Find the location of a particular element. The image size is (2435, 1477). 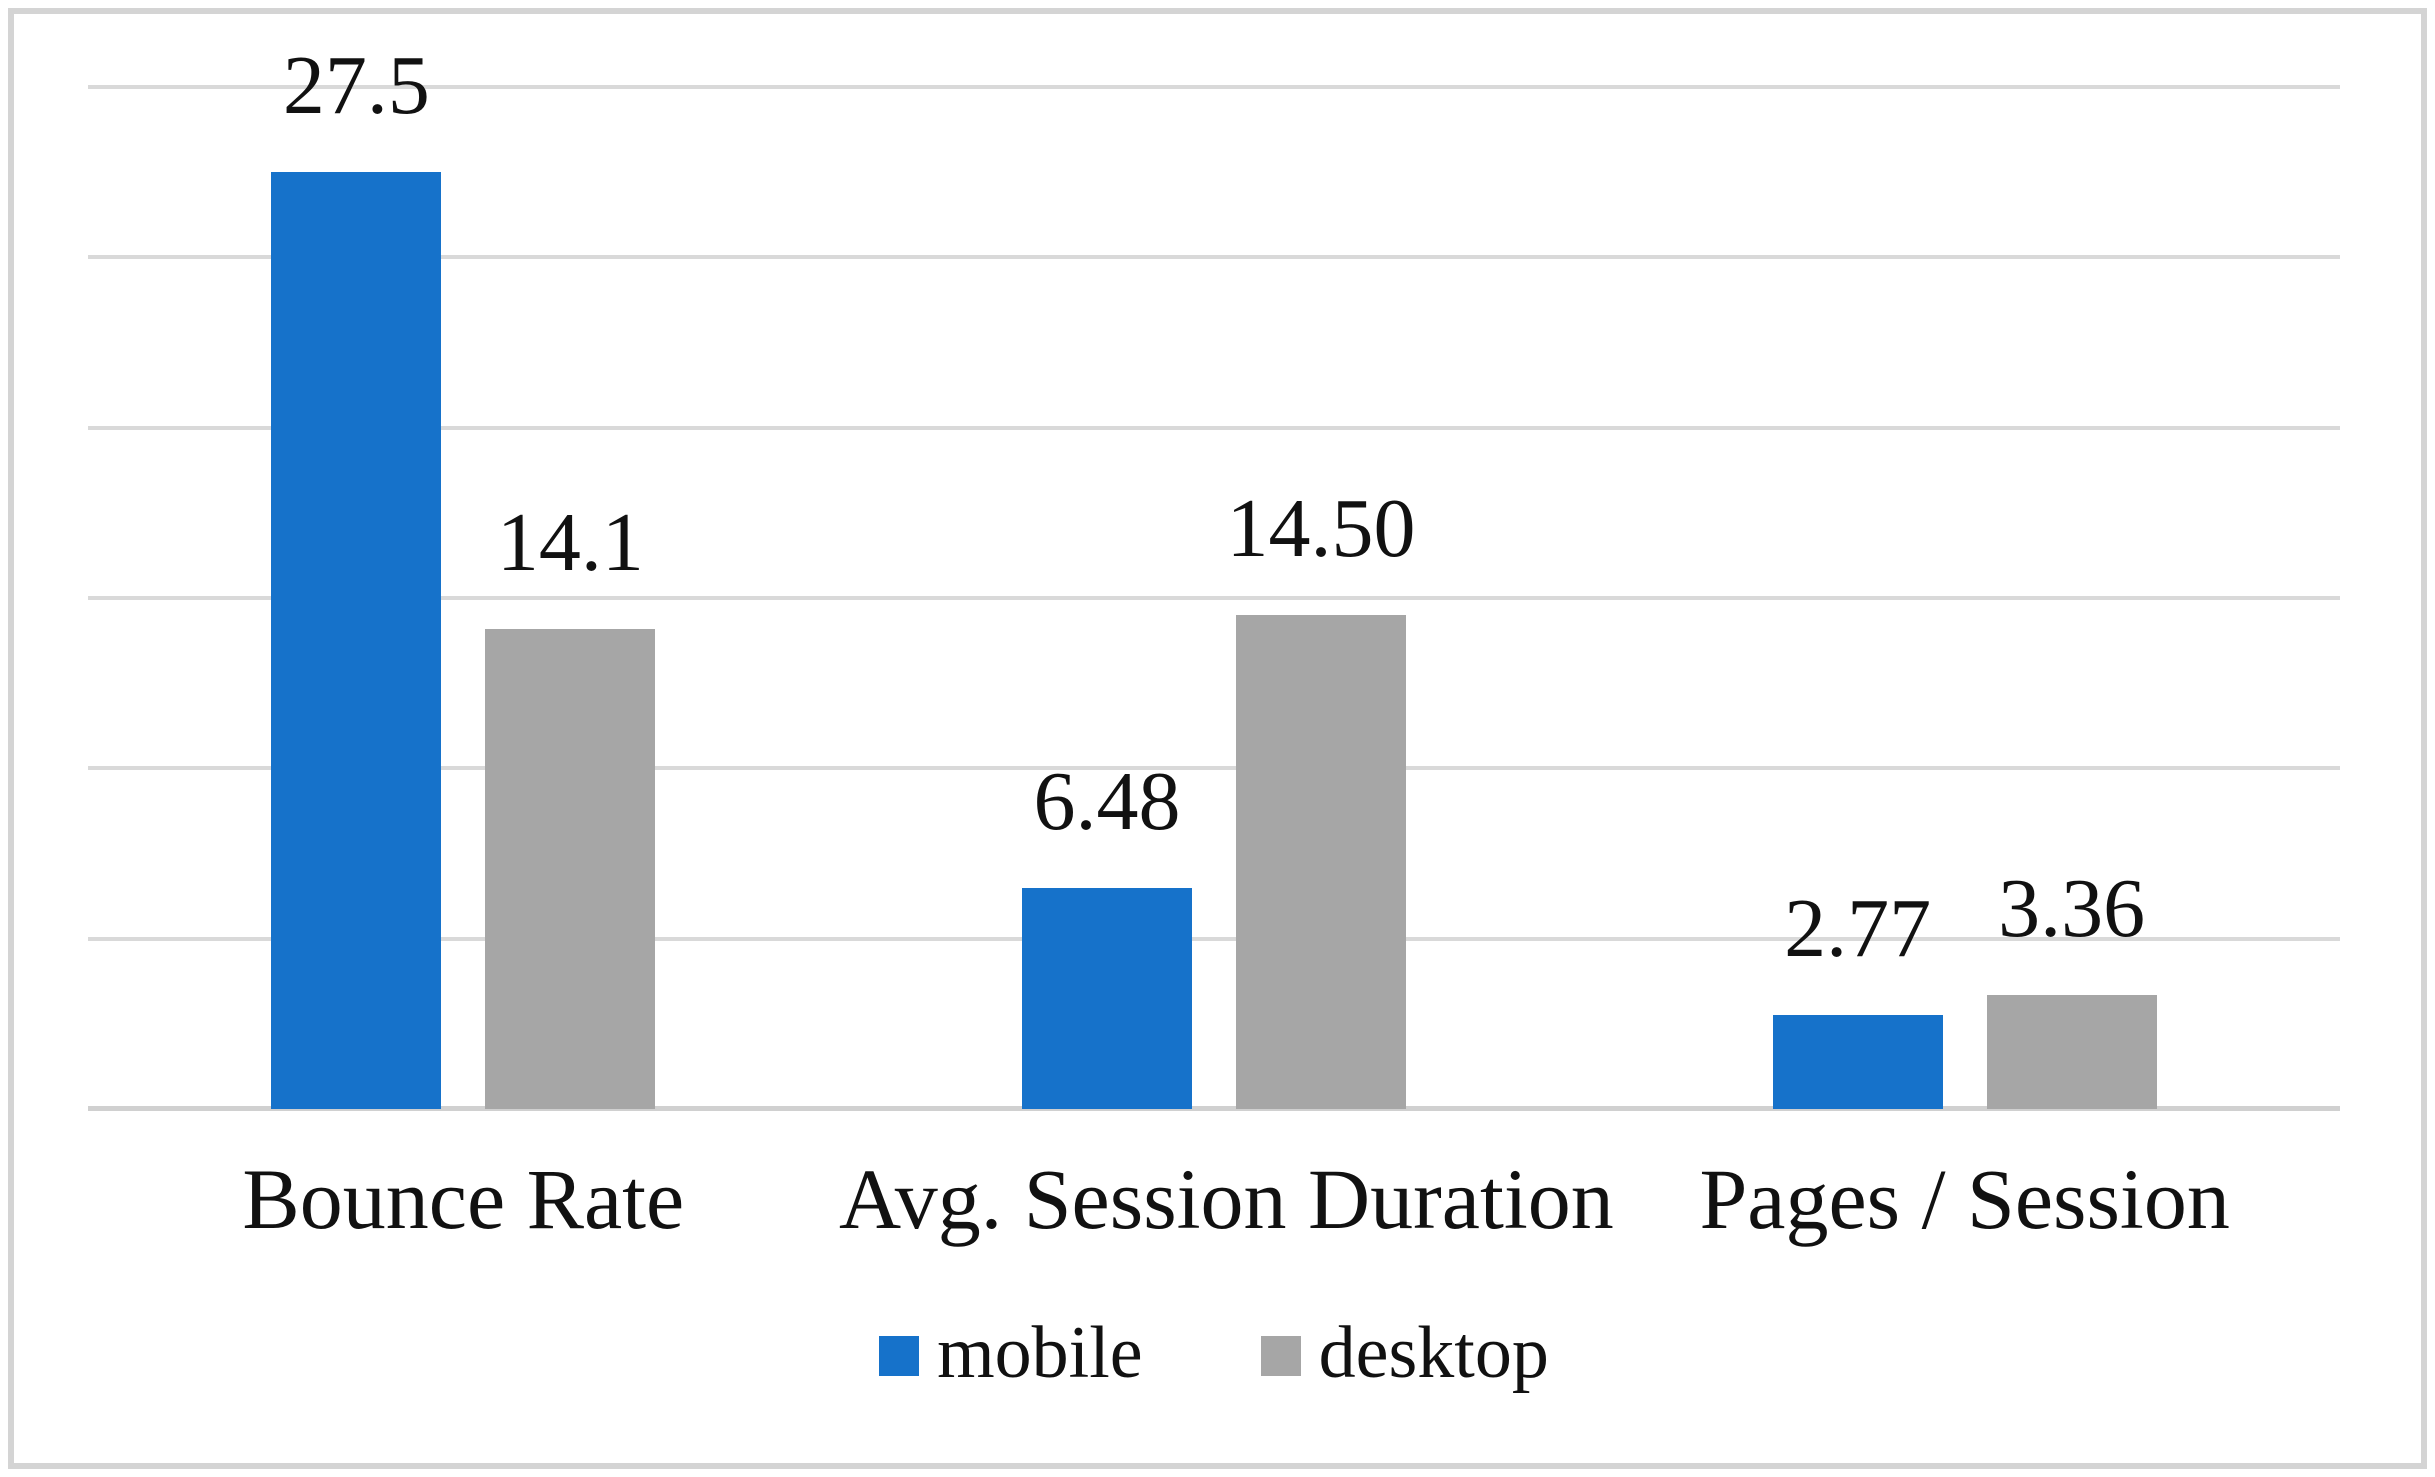

data-label-desktop-2: 3.36 is located at coordinates (2072, 908).